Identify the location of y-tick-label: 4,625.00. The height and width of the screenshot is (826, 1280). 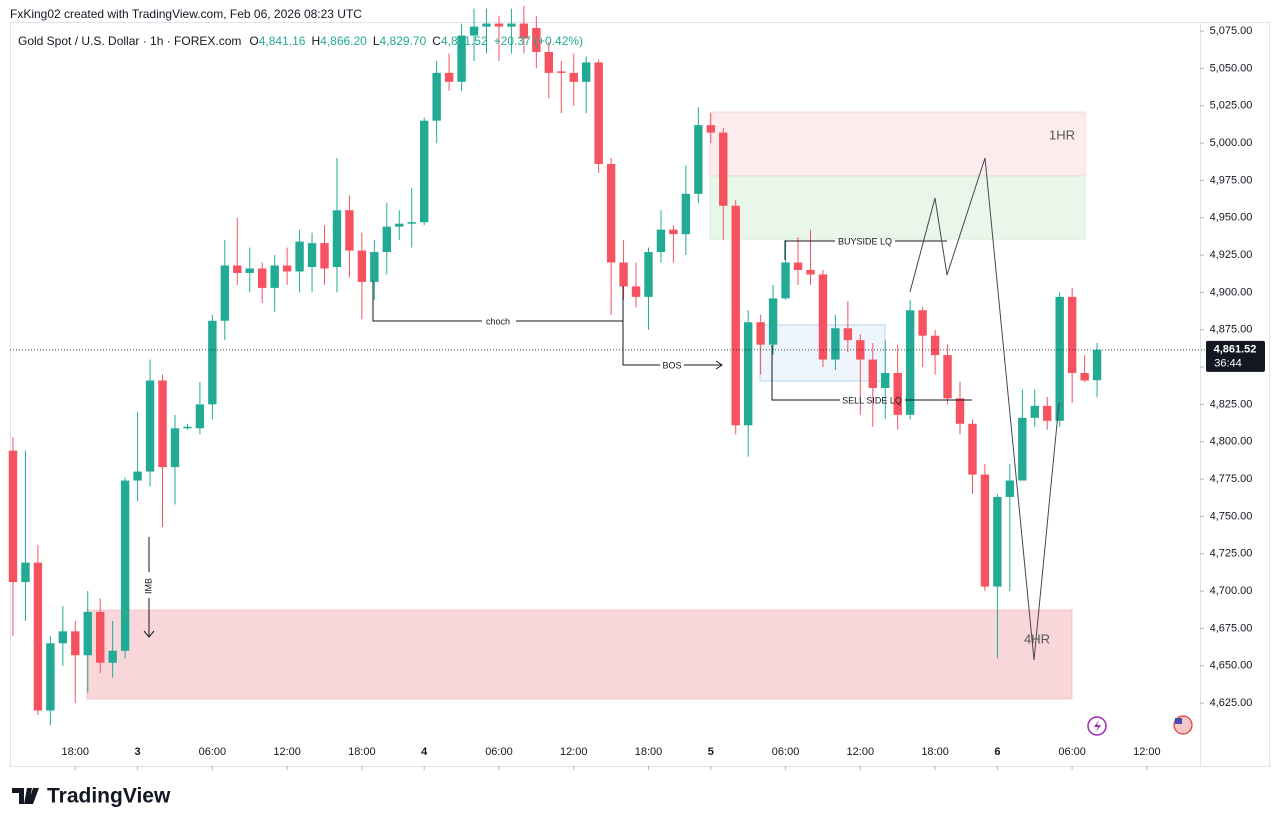
(1231, 703).